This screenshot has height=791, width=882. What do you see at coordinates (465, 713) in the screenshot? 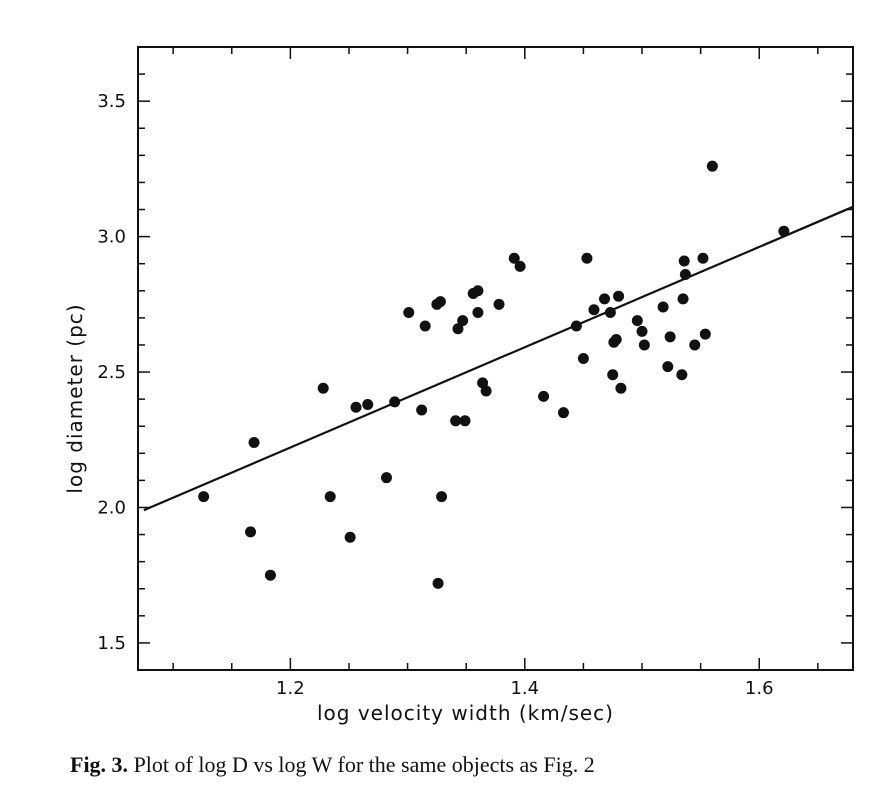
I see `x-axis-label: log velocity width (km/sec)` at bounding box center [465, 713].